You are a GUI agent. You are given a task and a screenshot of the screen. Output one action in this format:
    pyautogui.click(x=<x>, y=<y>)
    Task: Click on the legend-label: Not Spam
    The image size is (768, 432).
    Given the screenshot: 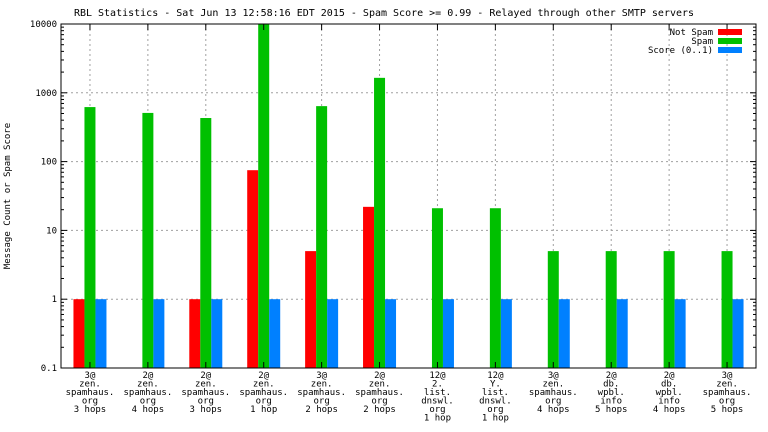 What is the action you would take?
    pyautogui.click(x=691, y=33)
    